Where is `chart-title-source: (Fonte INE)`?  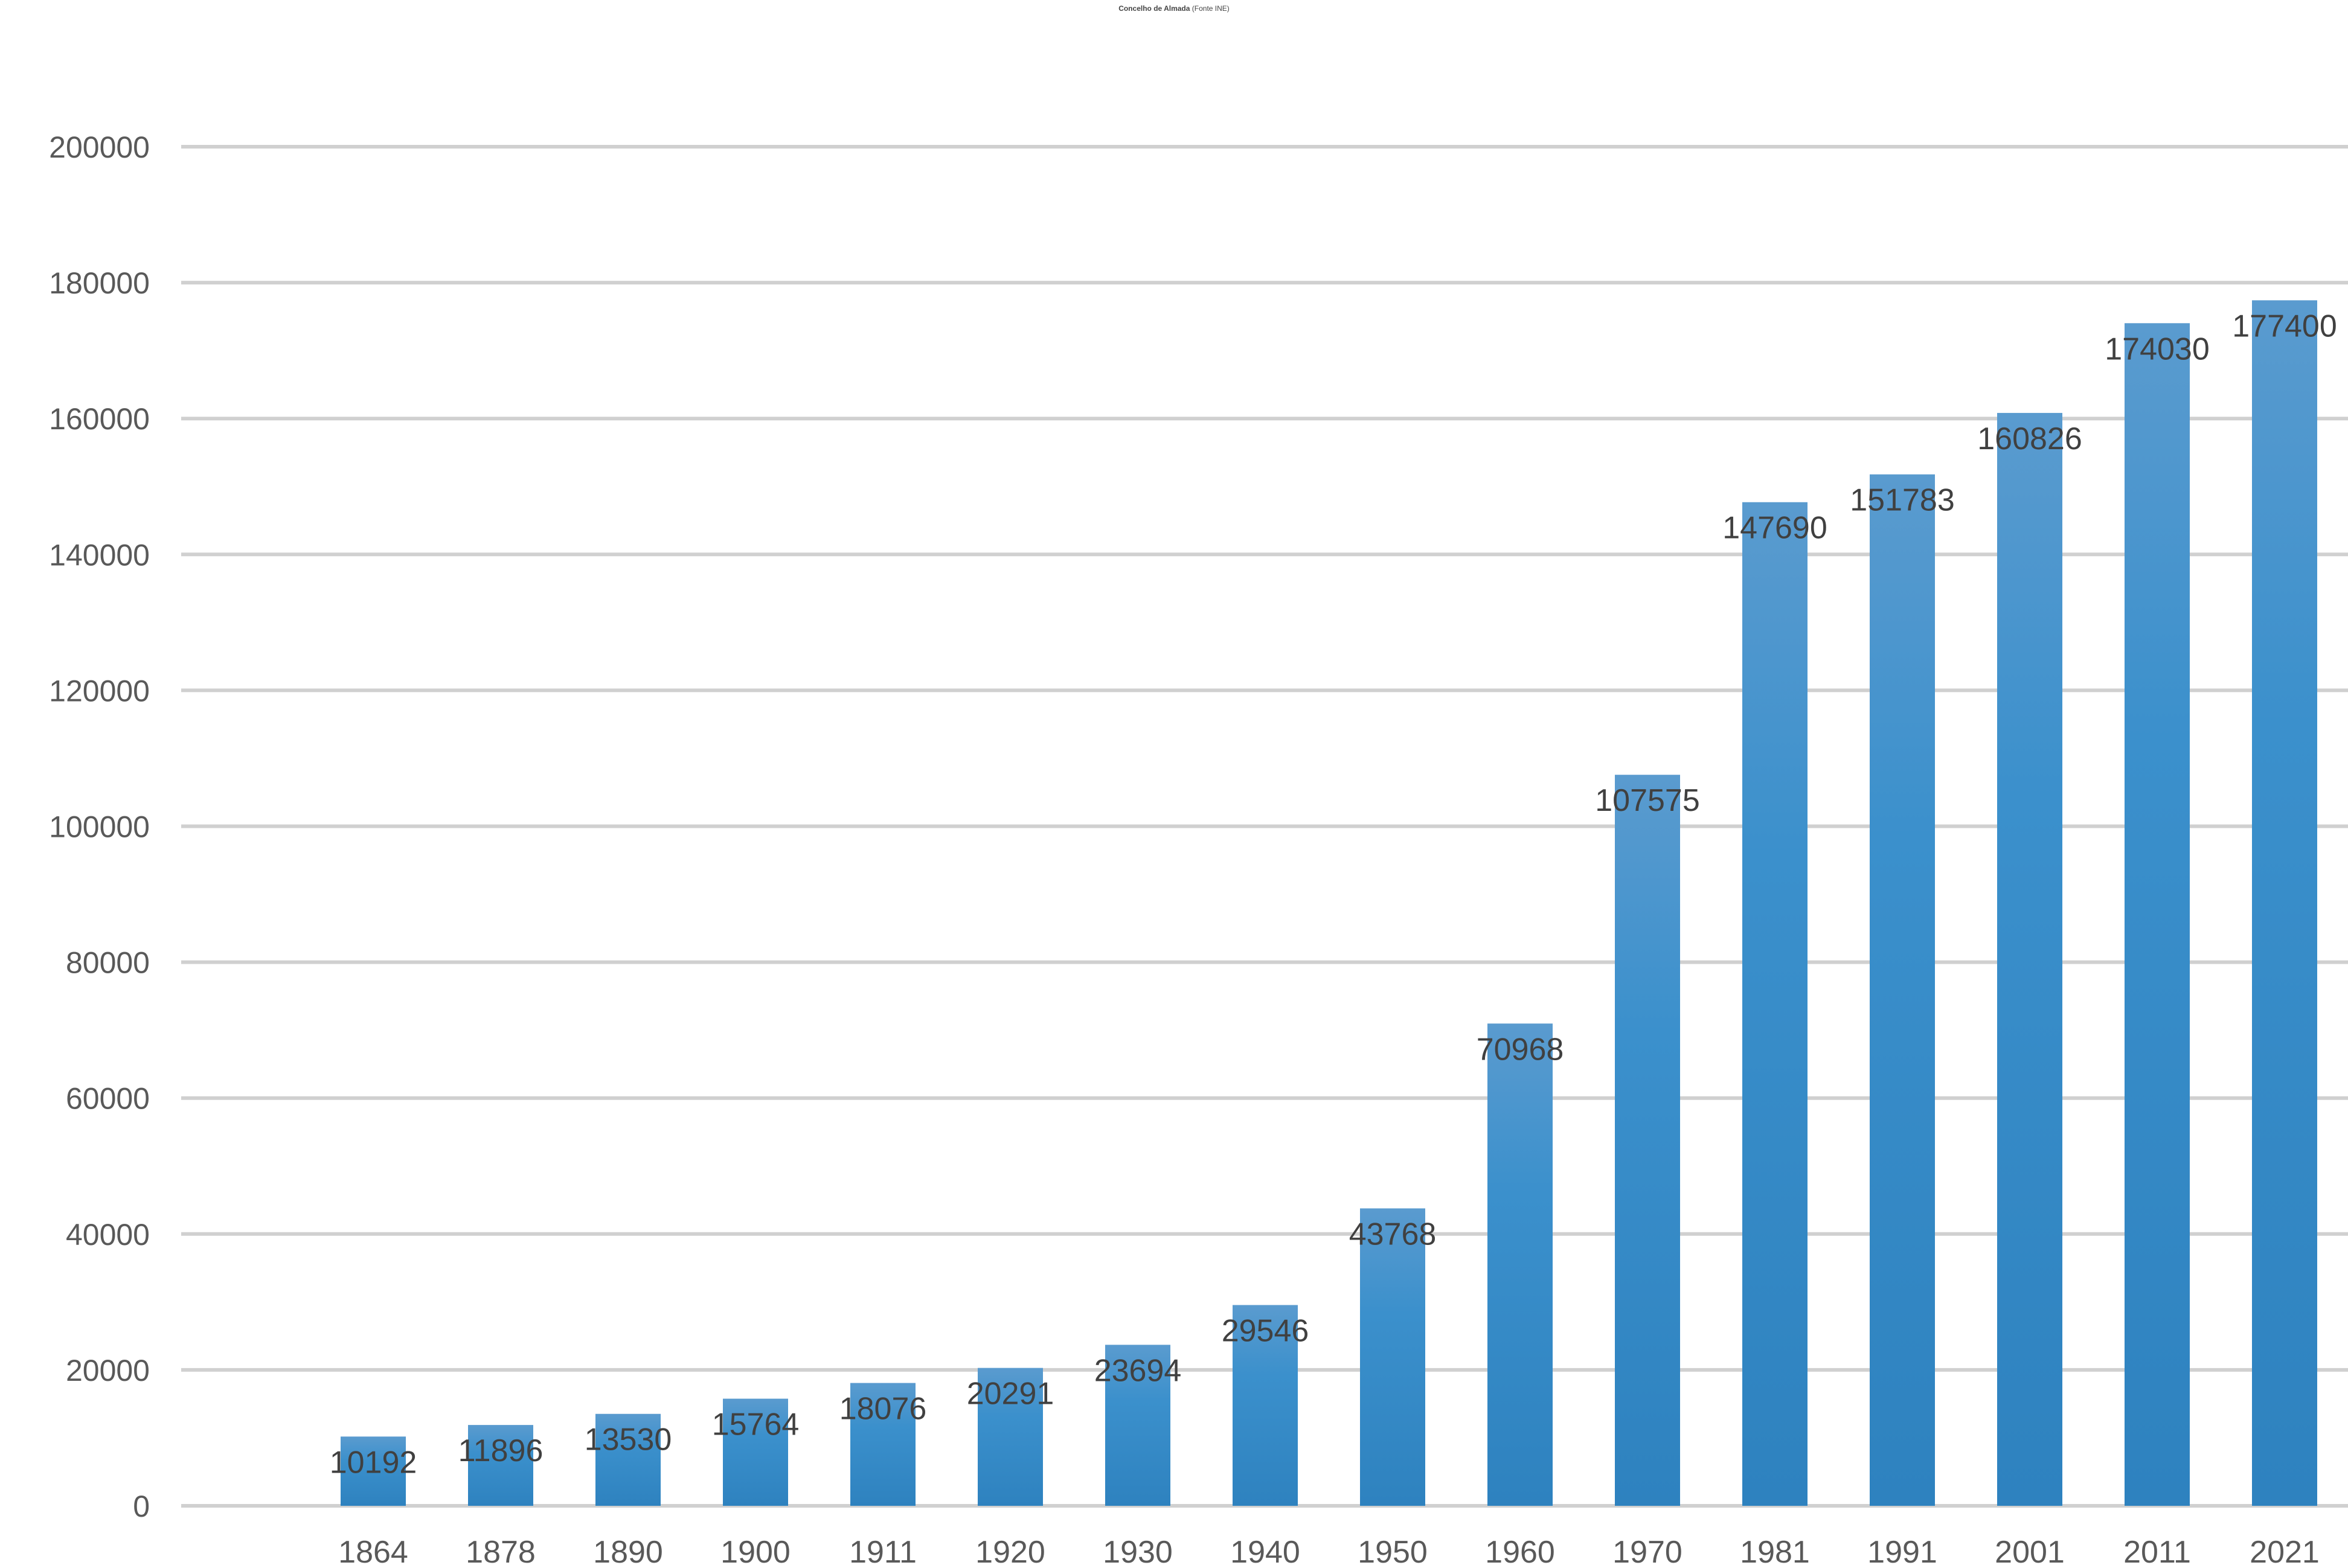
chart-title-source: (Fonte INE) is located at coordinates (1209, 8).